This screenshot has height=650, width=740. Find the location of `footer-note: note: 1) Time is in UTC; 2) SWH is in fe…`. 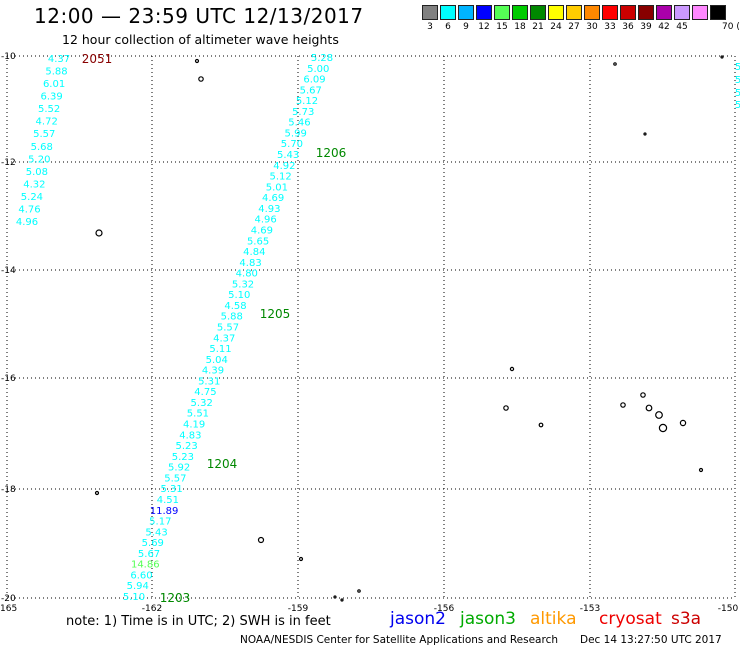

footer-note: note: 1) Time is in UTC; 2) SWH is in fe… is located at coordinates (198, 621).